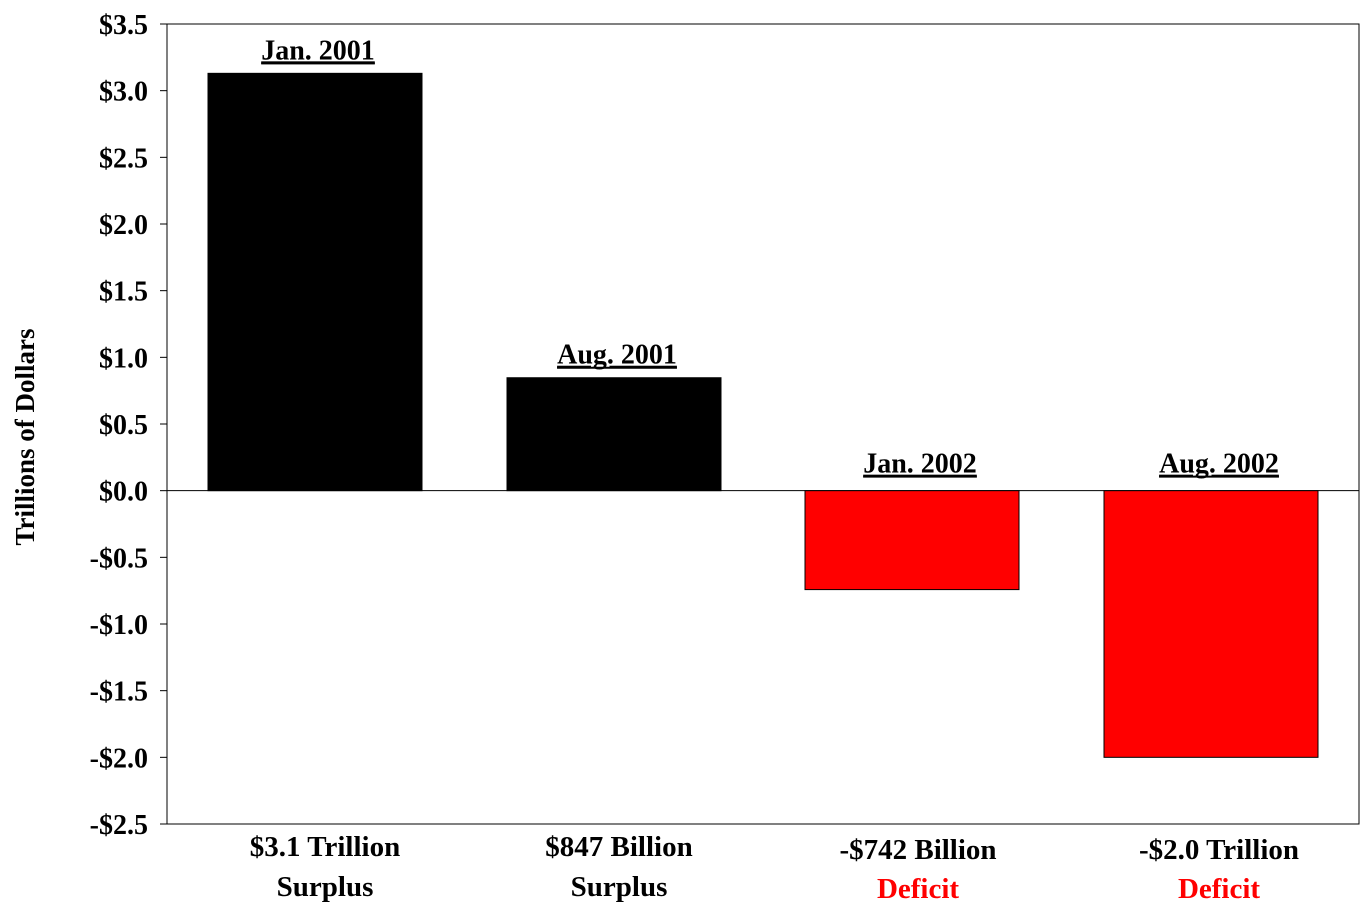  Describe the element at coordinates (617, 355) in the screenshot. I see `bar-date-label: Aug. 2001` at that location.